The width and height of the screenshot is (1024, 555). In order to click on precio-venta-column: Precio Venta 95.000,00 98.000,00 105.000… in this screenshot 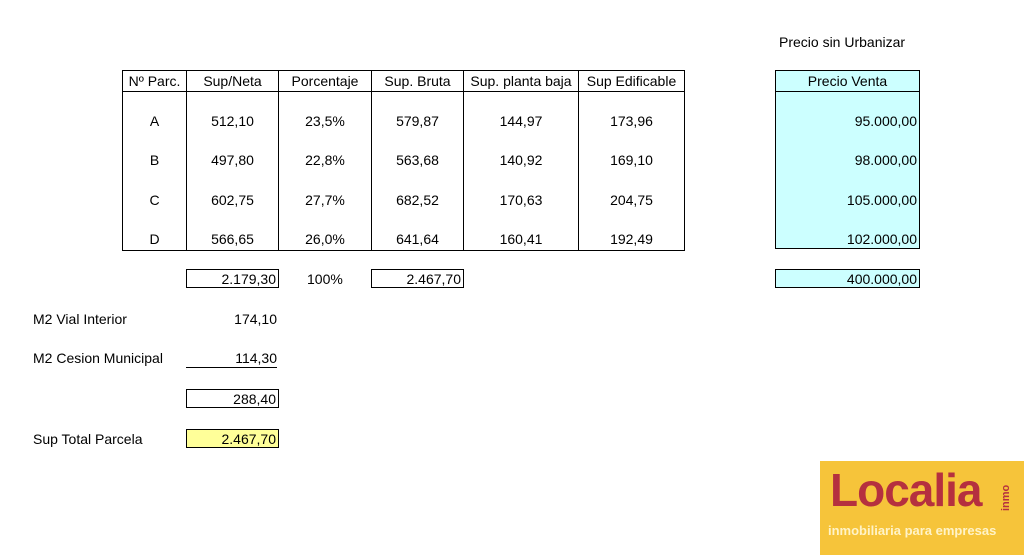, I will do `click(847, 159)`.